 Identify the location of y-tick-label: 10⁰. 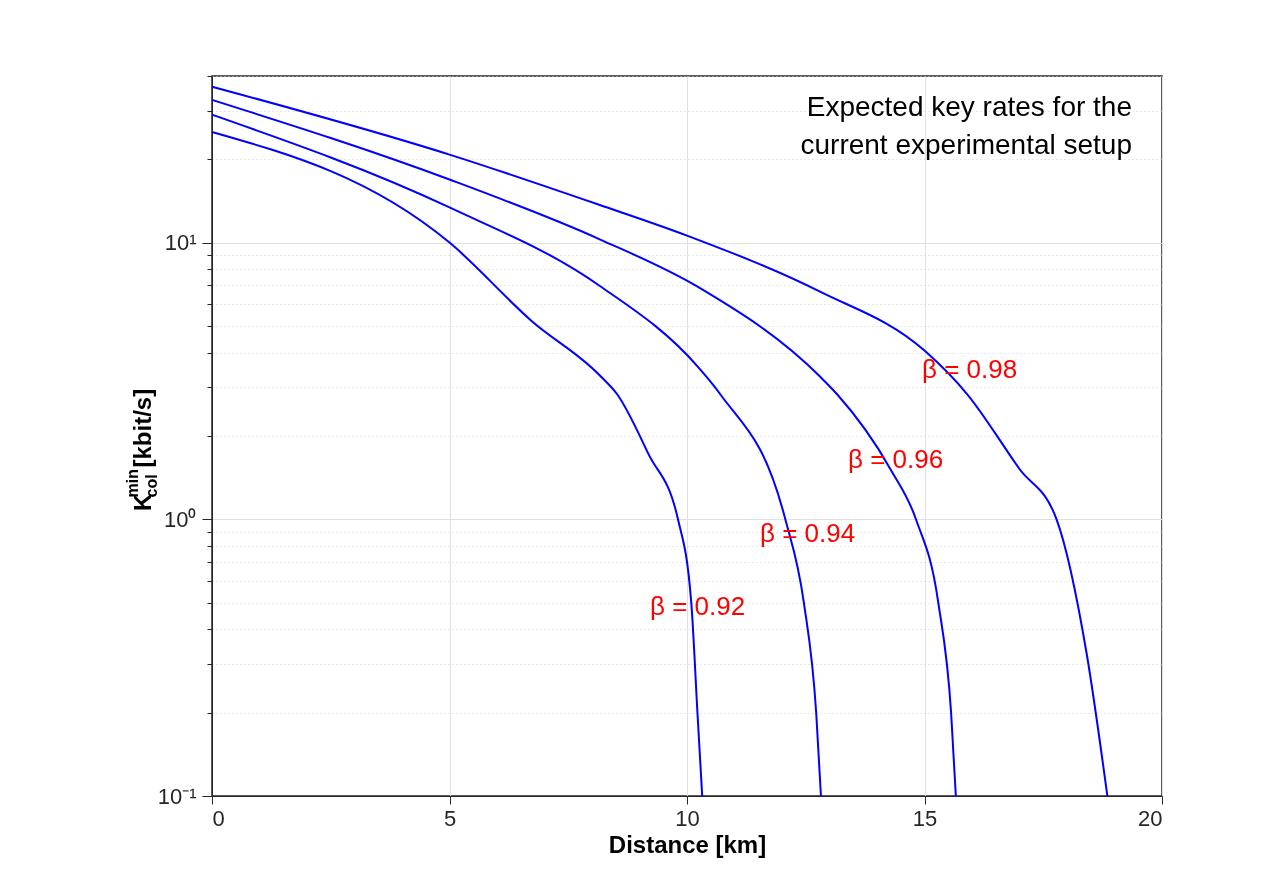
(180, 519).